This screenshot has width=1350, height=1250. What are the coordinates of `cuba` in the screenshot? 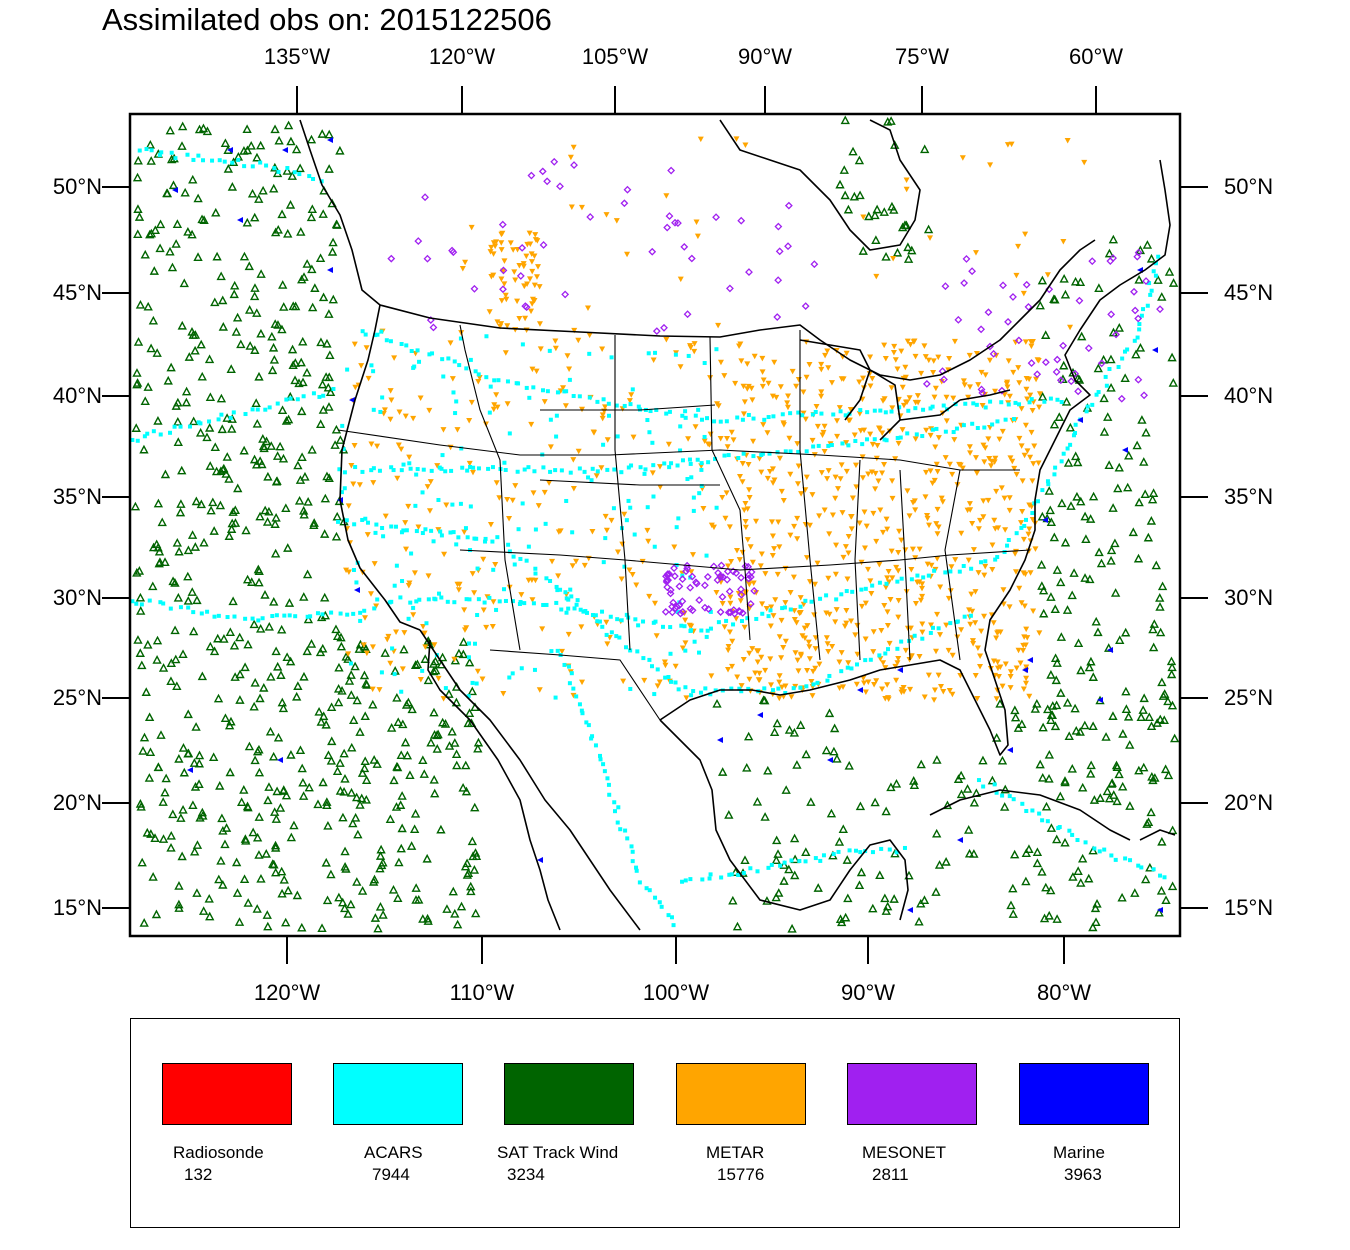 It's located at (1030, 815).